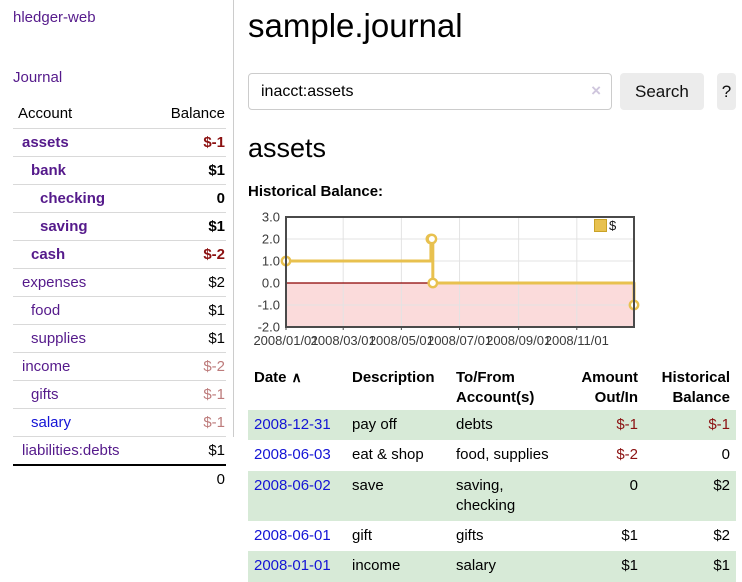  I want to click on app-title-link: hledger-web, so click(54, 17).